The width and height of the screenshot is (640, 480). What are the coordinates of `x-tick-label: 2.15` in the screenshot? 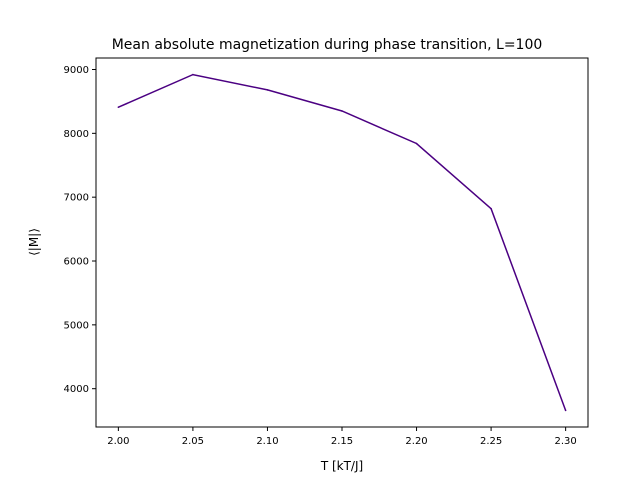 It's located at (342, 441).